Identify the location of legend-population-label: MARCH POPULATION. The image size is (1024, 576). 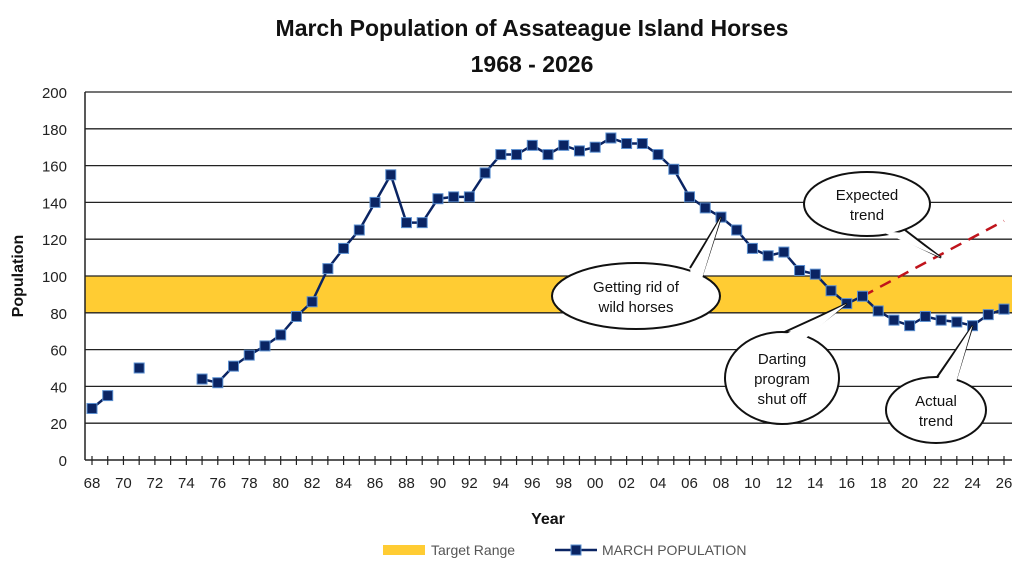
(674, 550).